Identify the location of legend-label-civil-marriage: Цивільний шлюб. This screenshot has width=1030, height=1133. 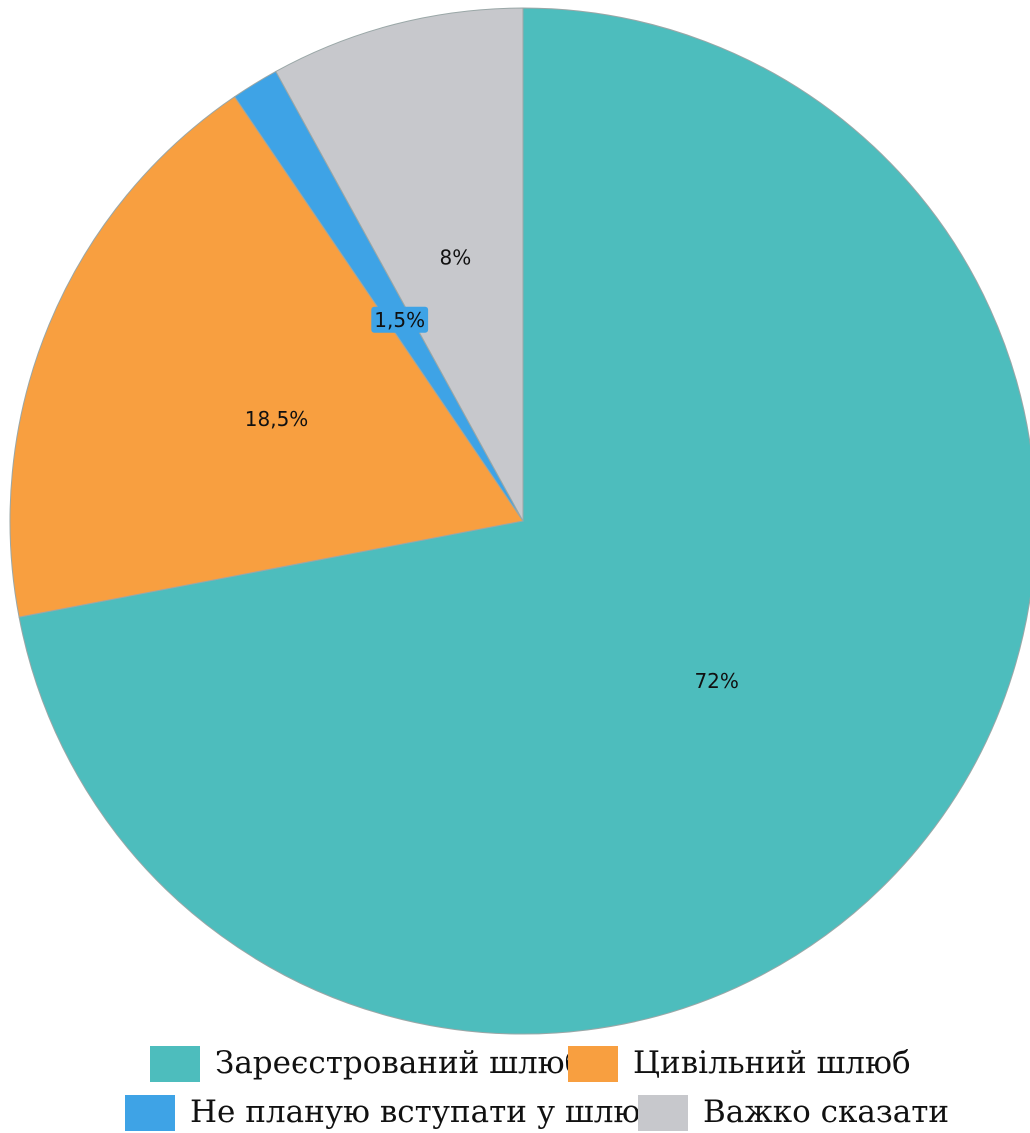
(772, 1063).